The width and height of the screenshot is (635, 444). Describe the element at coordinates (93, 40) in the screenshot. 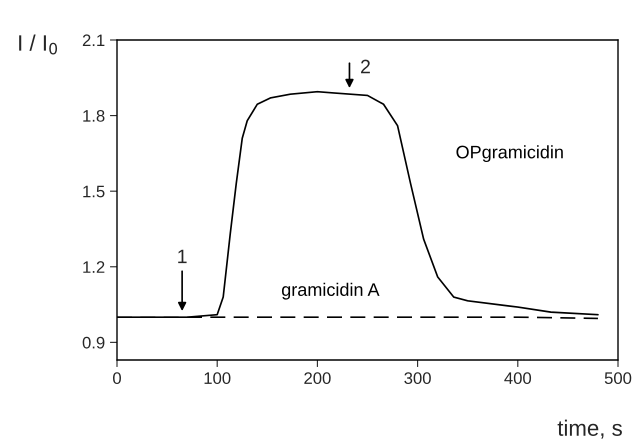

I see `y-tick-label: 2.1` at that location.